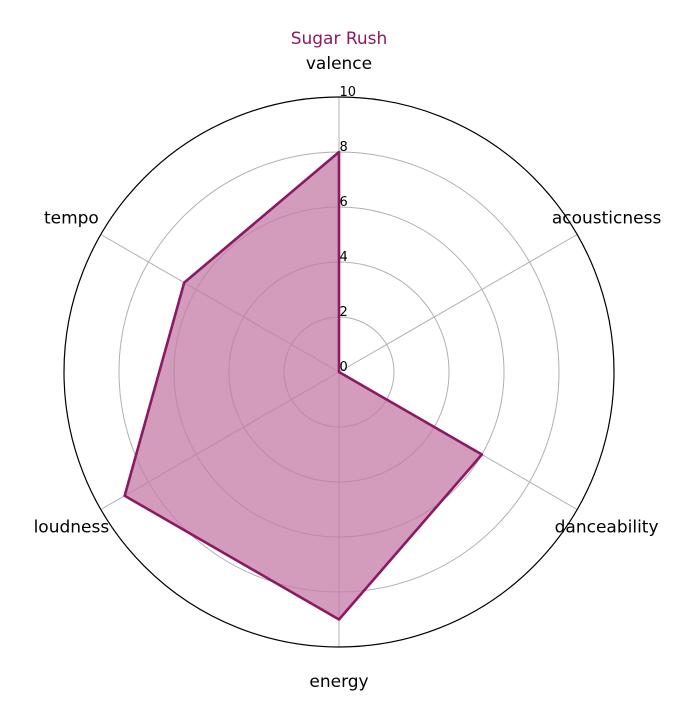  Describe the element at coordinates (344, 257) in the screenshot. I see `radial-tick-label: 4` at that location.